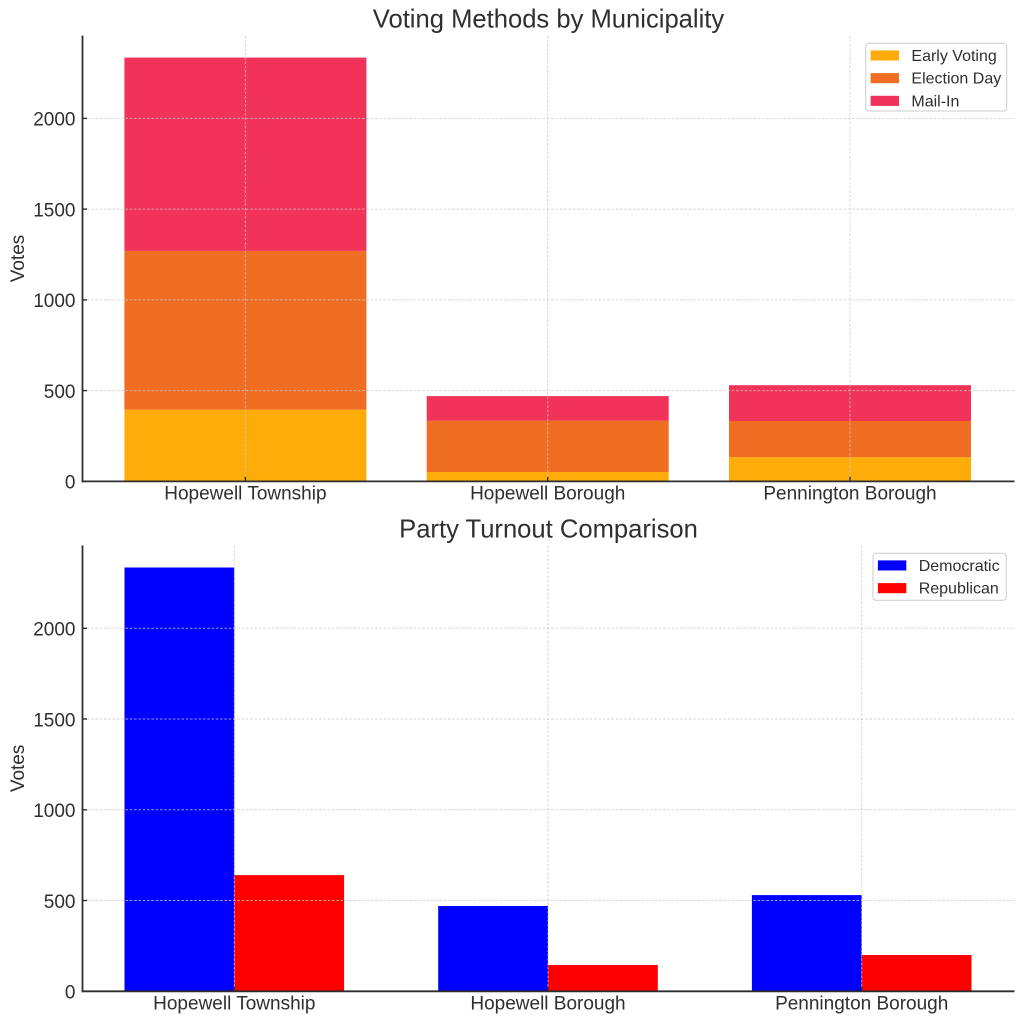 The width and height of the screenshot is (1024, 1024). Describe the element at coordinates (956, 79) in the screenshot. I see `svg-text: Election Day` at that location.